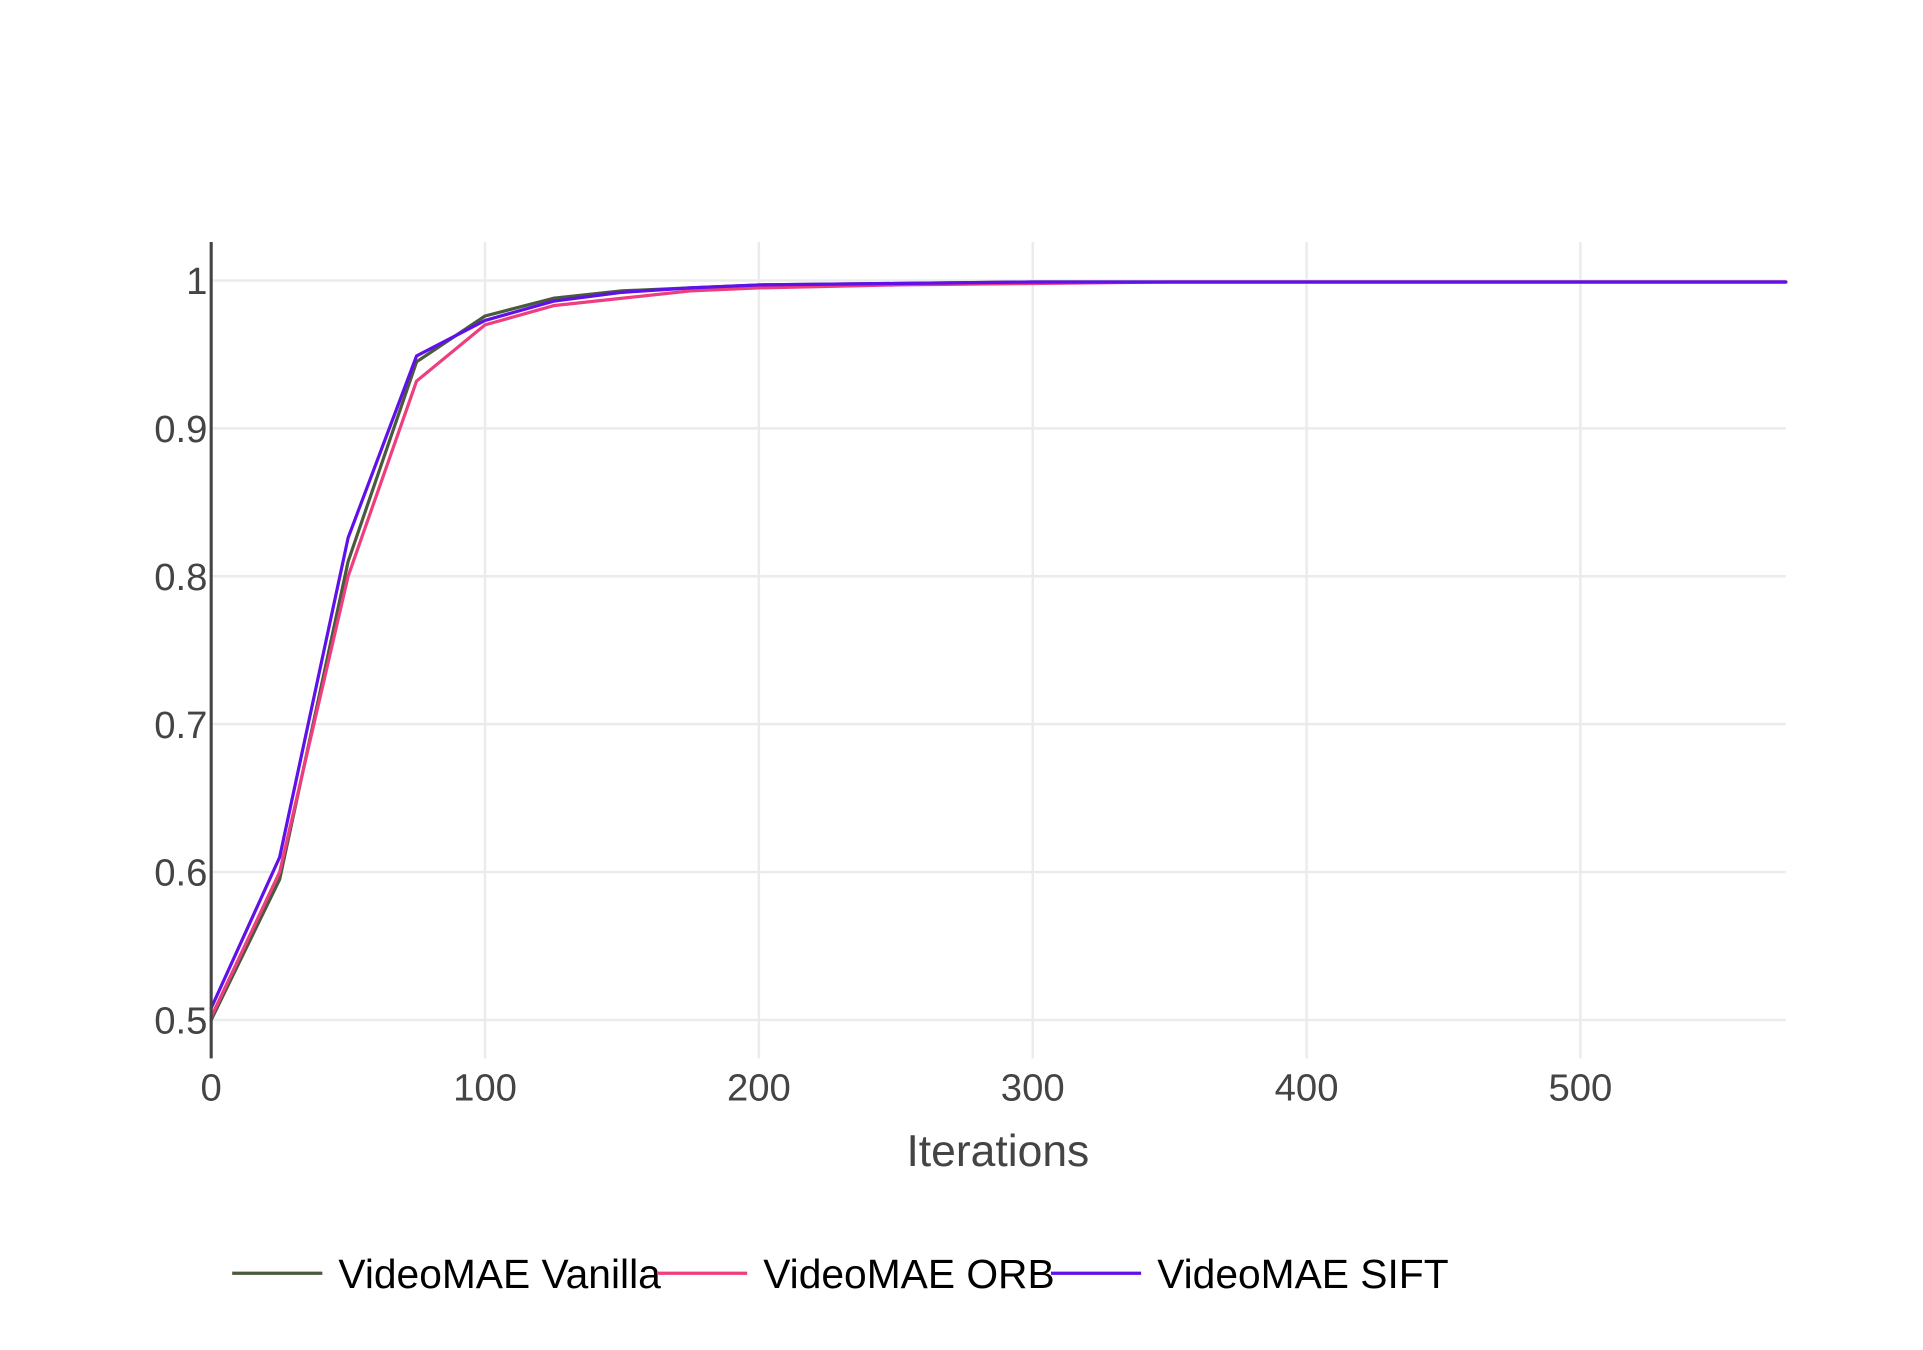 The height and width of the screenshot is (1350, 1923). What do you see at coordinates (211, 1087) in the screenshot?
I see `x-tick-label: 0` at bounding box center [211, 1087].